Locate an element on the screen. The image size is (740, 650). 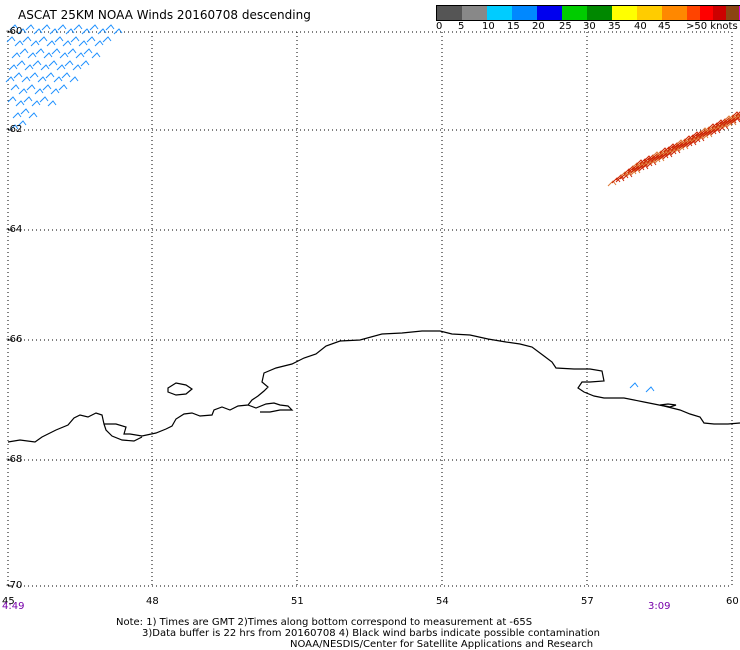
lat-label-70: -70 is located at coordinates (14, 585).